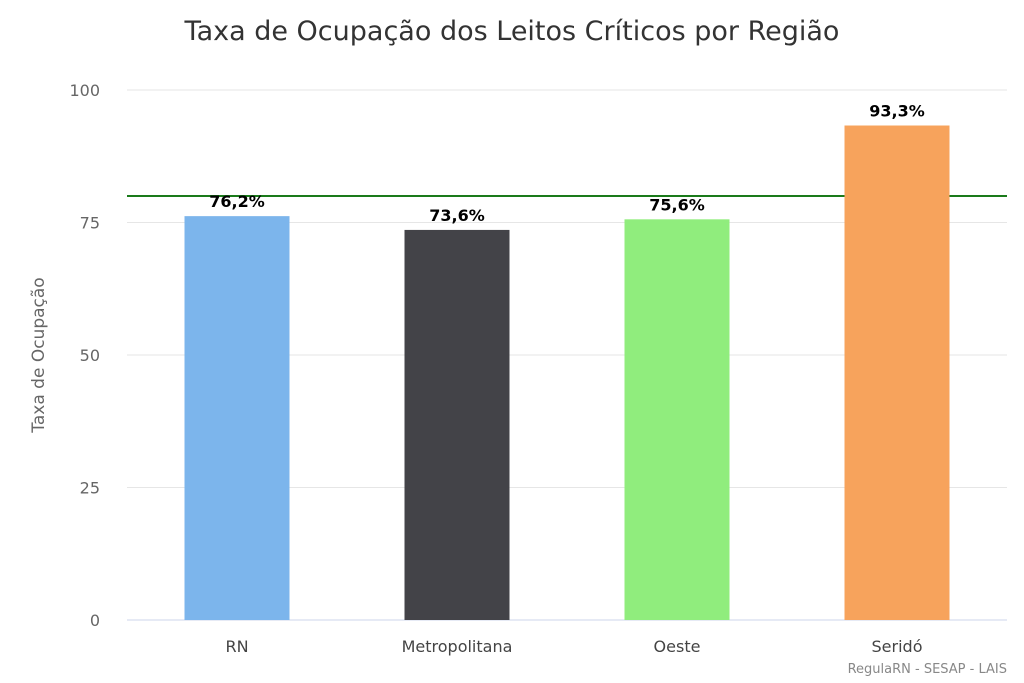 This screenshot has height=683, width=1024. What do you see at coordinates (95, 620) in the screenshot?
I see `y-tick-label: 0` at bounding box center [95, 620].